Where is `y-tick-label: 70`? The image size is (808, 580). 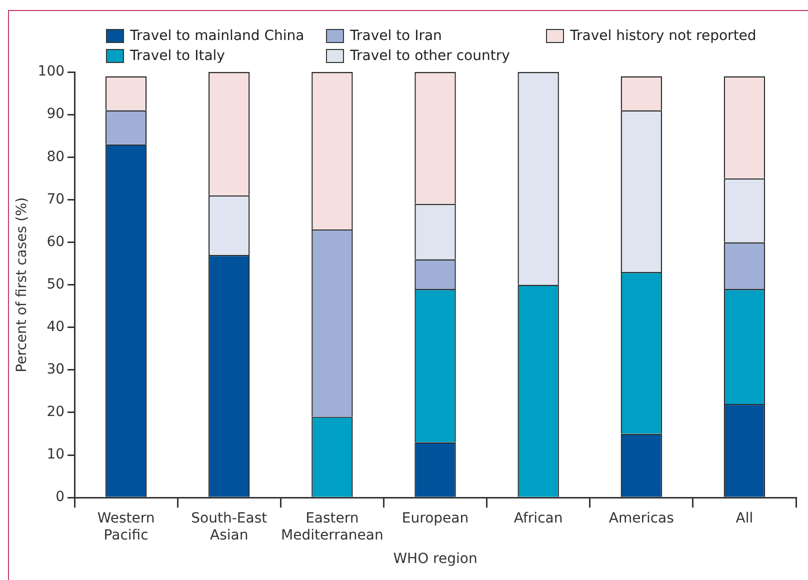 y-tick-label: 70 is located at coordinates (55, 199).